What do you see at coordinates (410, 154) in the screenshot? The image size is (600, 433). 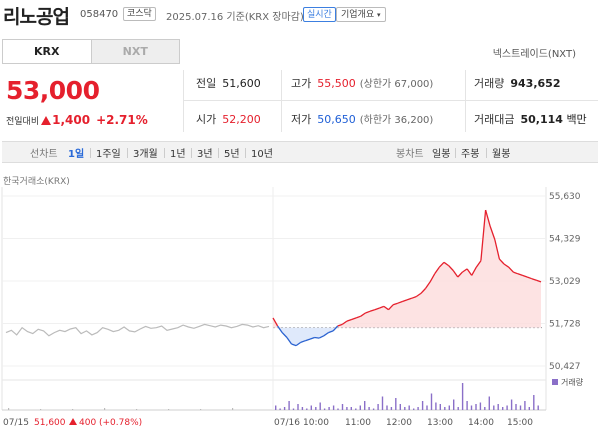 I see `candle-chart-label: 봉차트` at bounding box center [410, 154].